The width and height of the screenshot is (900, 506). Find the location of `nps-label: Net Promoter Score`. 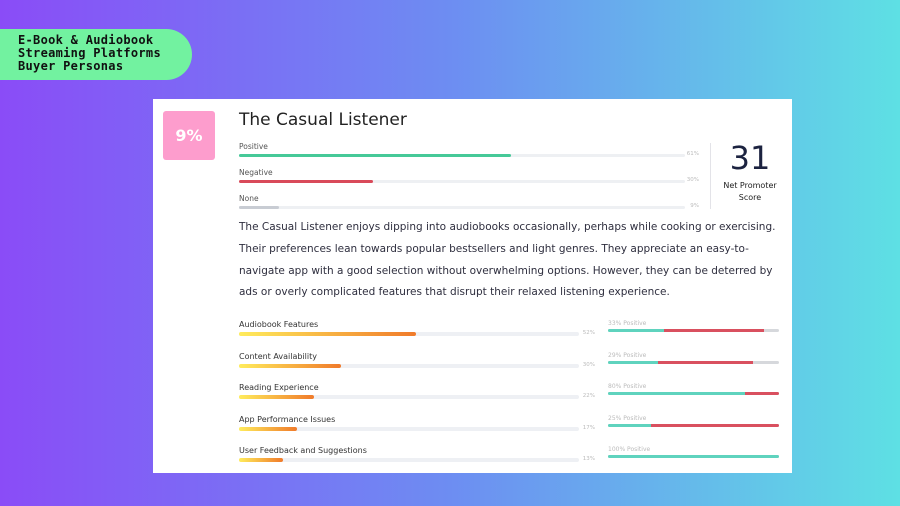

nps-label: Net Promoter Score is located at coordinates (750, 192).